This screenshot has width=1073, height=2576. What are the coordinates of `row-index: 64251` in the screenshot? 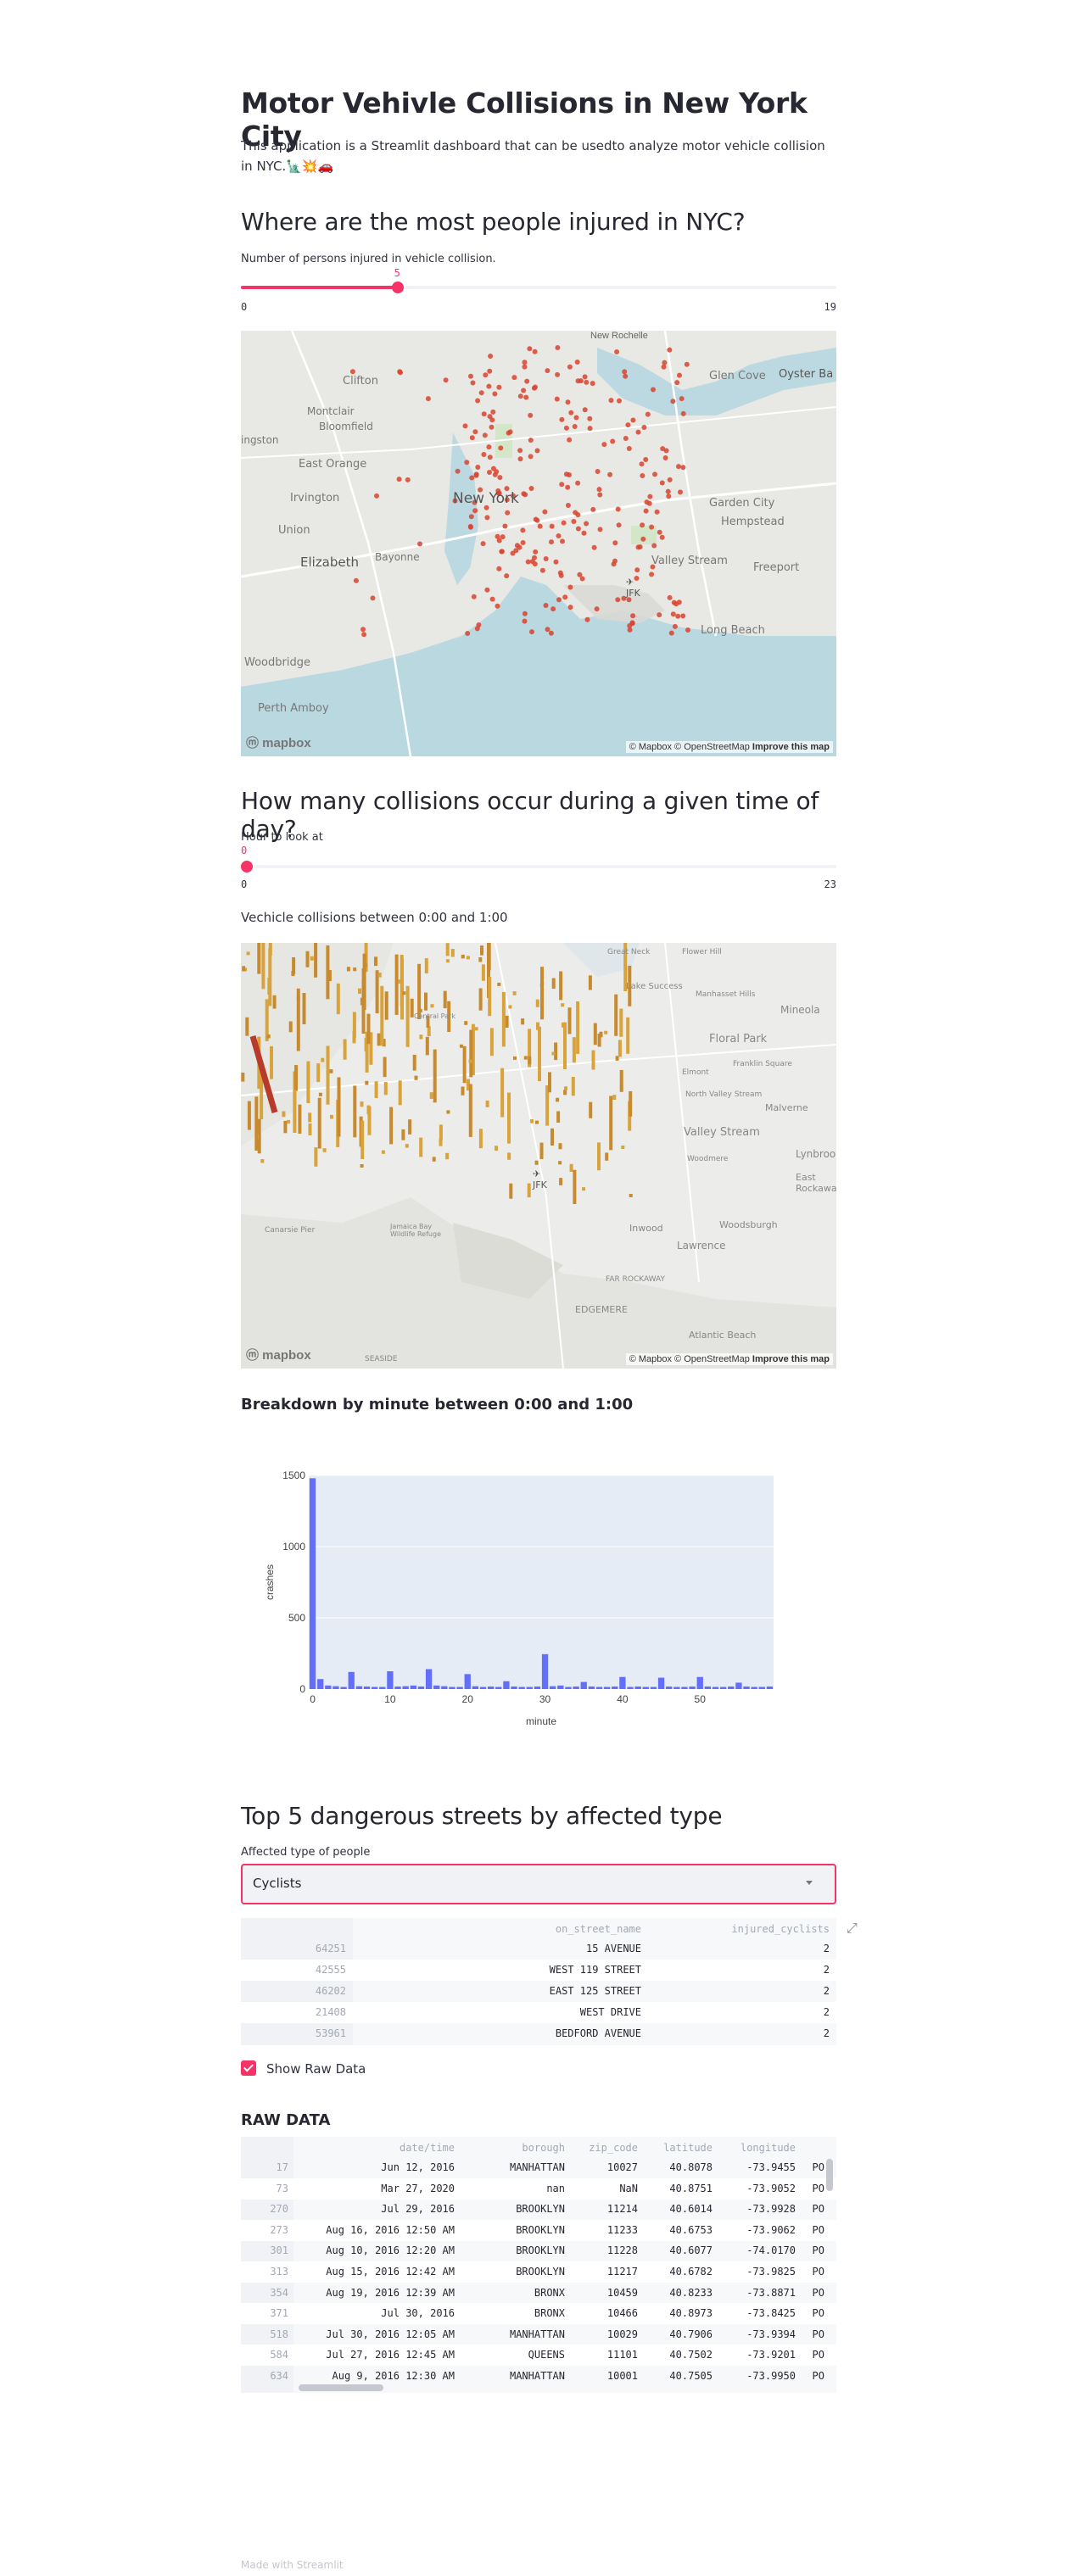 It's located at (330, 1949).